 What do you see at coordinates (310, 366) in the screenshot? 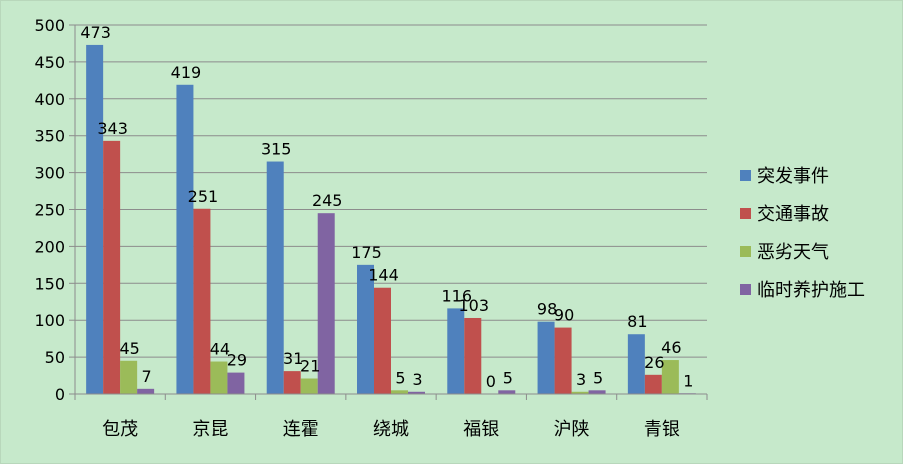
I see `data-label: 21` at bounding box center [310, 366].